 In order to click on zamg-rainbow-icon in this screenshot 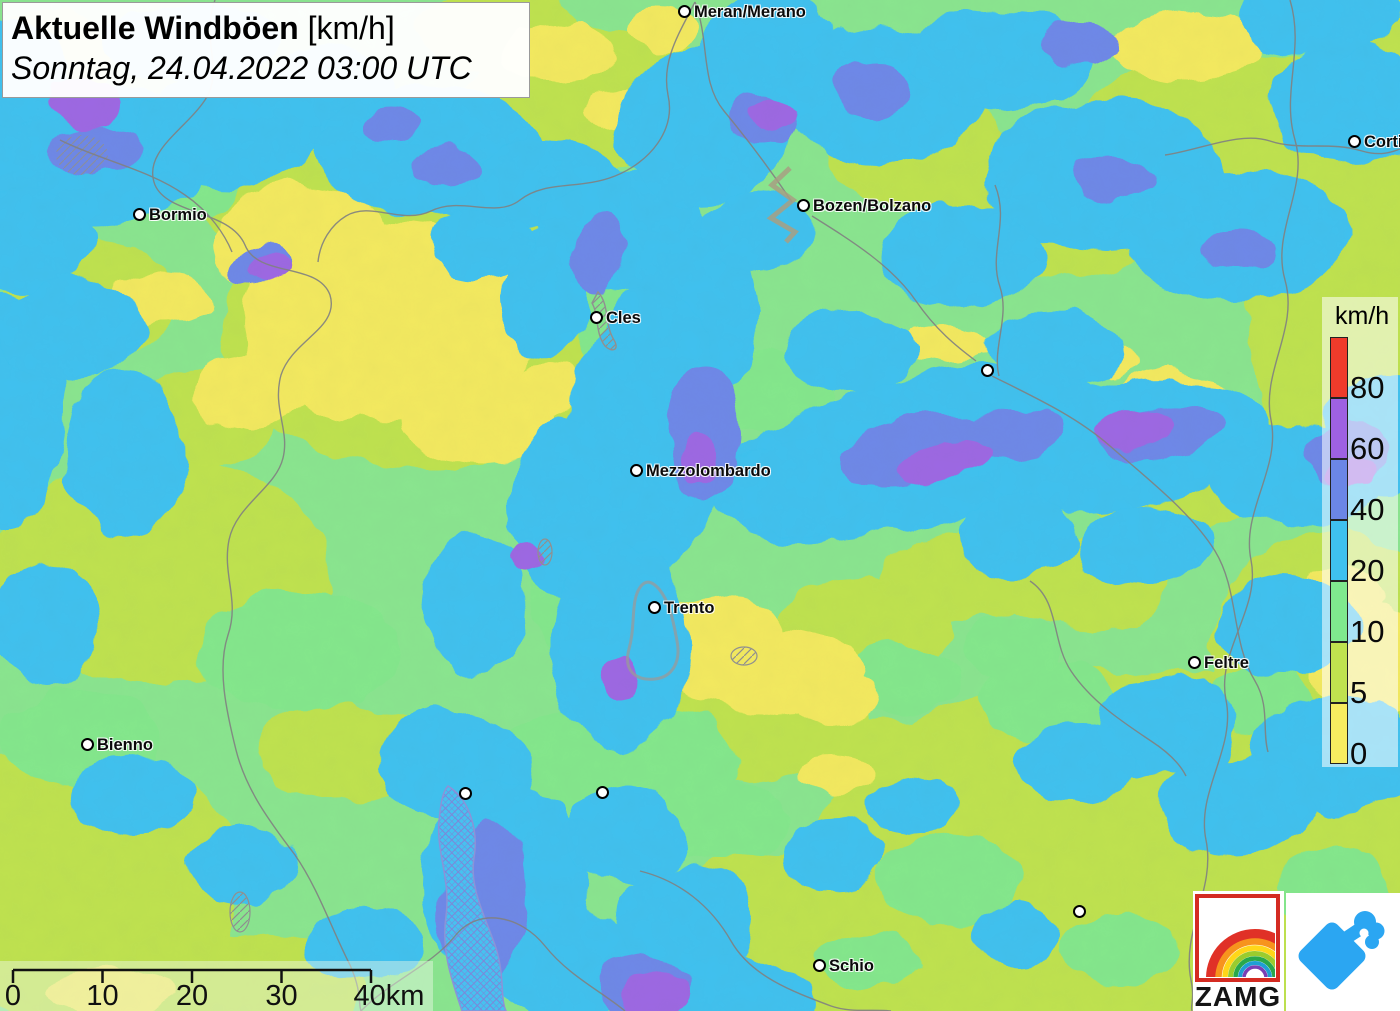, I will do `click(1240, 953)`.